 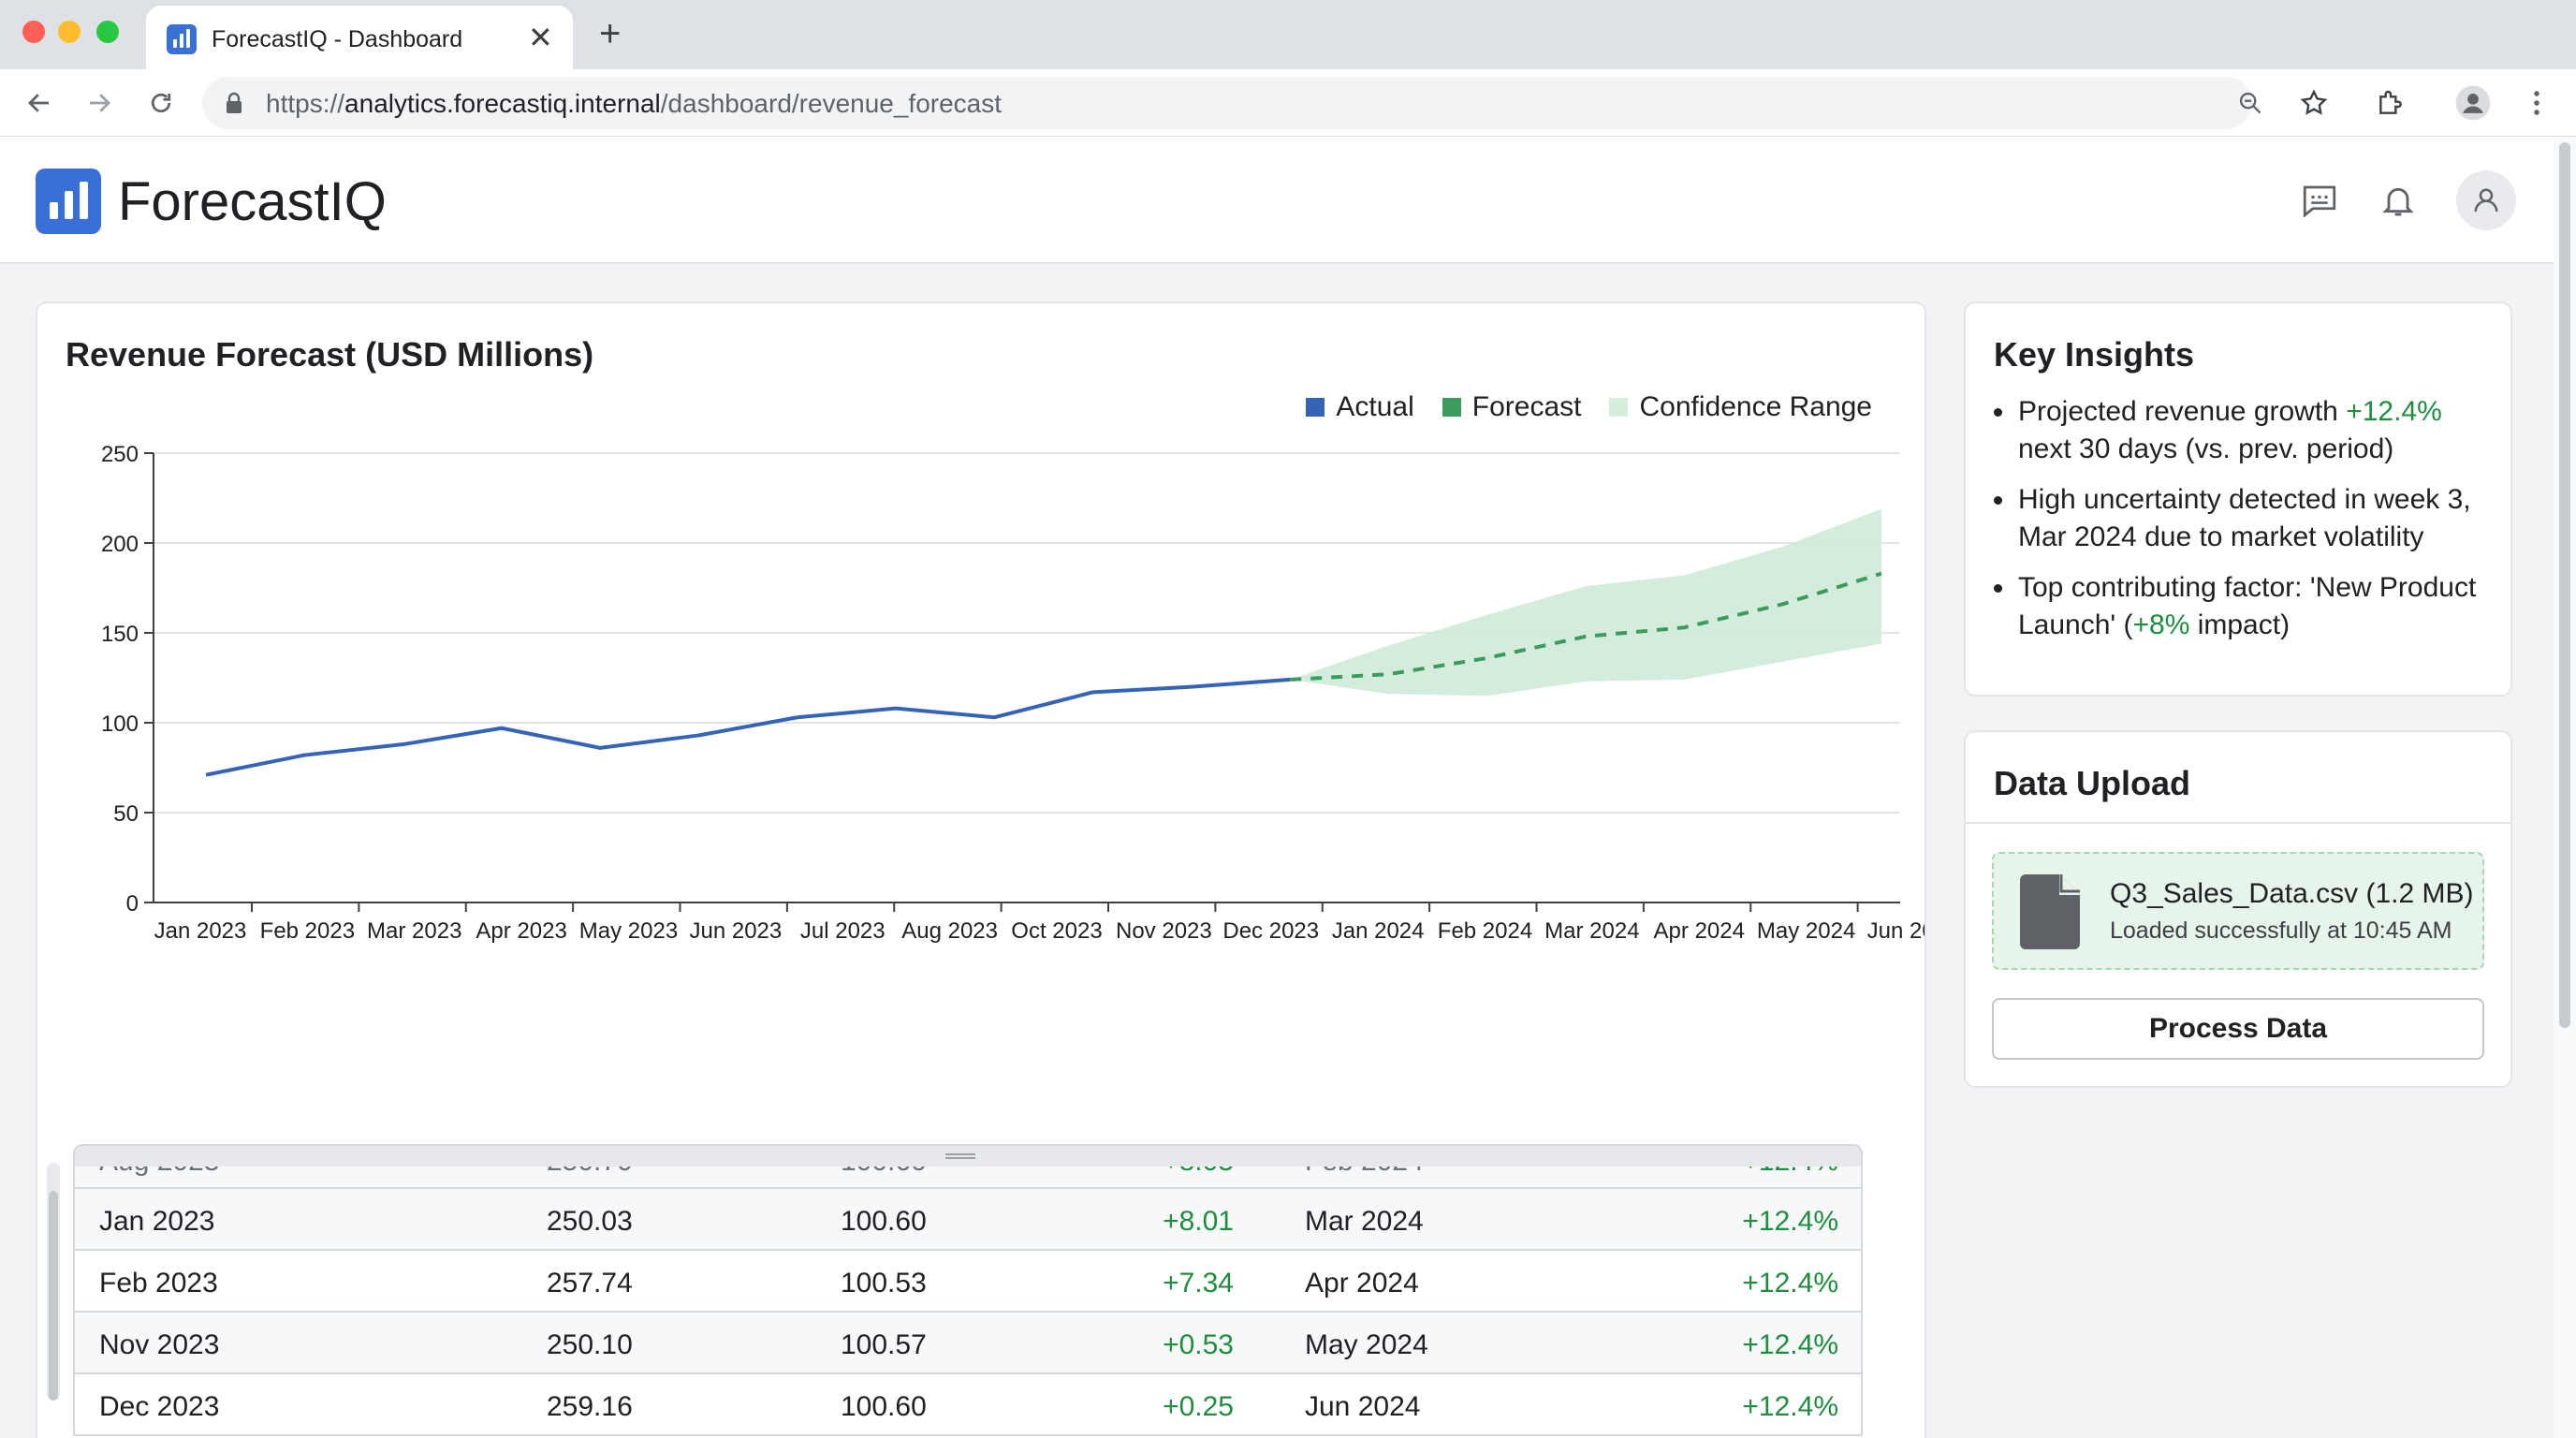 I want to click on chart-title: Revenue Forecast (USD Millions), so click(x=330, y=354).